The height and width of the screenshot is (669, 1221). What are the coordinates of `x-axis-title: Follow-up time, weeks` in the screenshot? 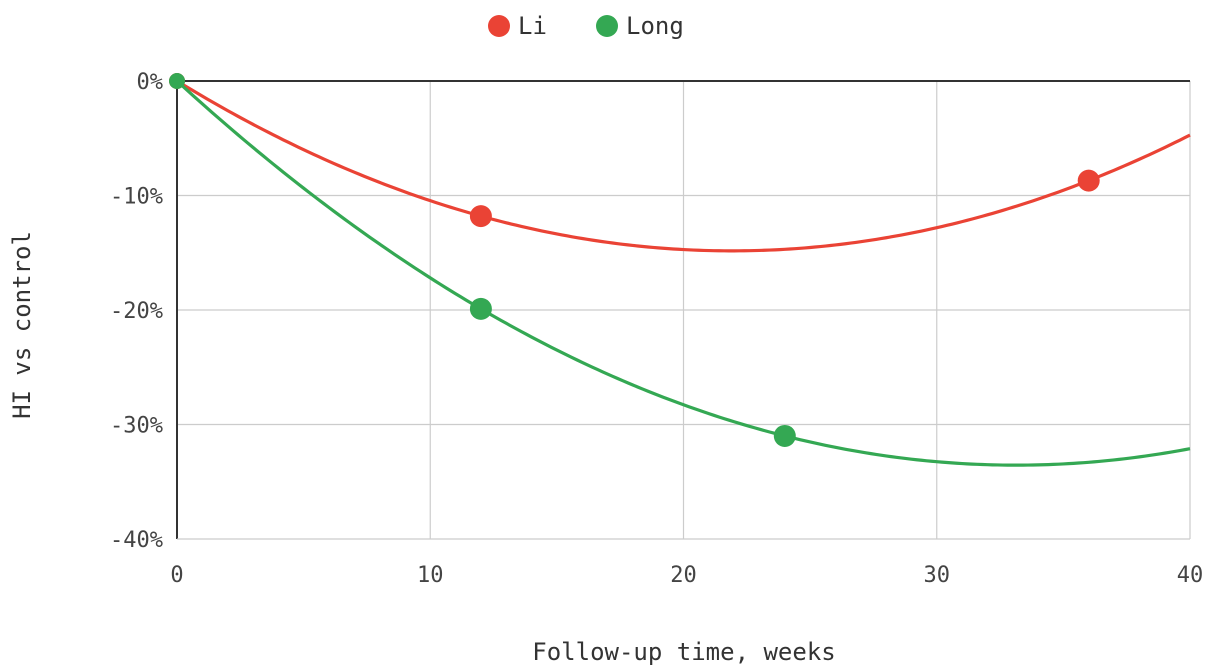 It's located at (683, 652).